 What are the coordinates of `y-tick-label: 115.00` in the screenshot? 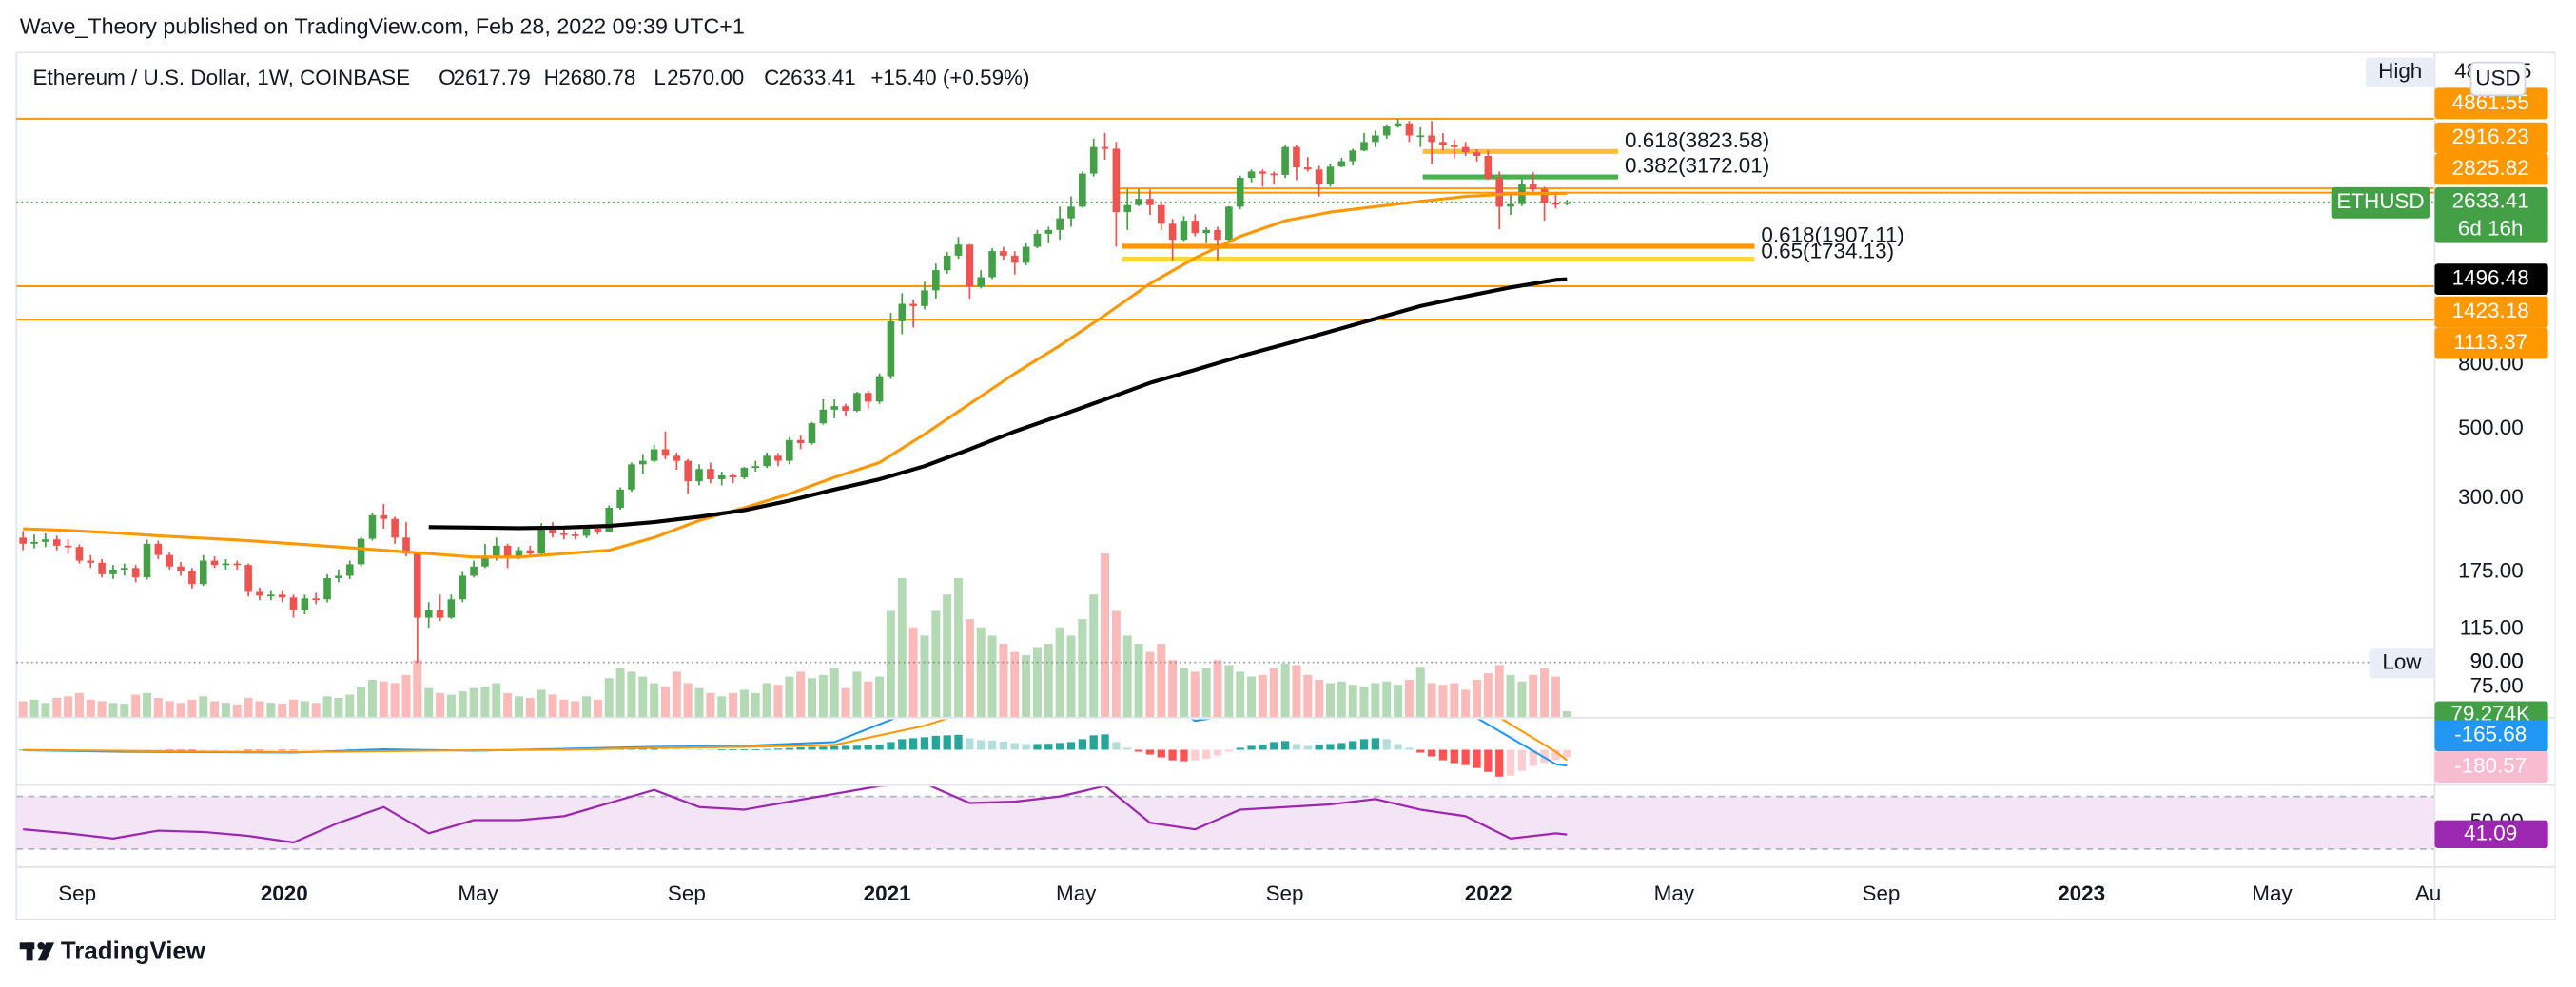 It's located at (2492, 627).